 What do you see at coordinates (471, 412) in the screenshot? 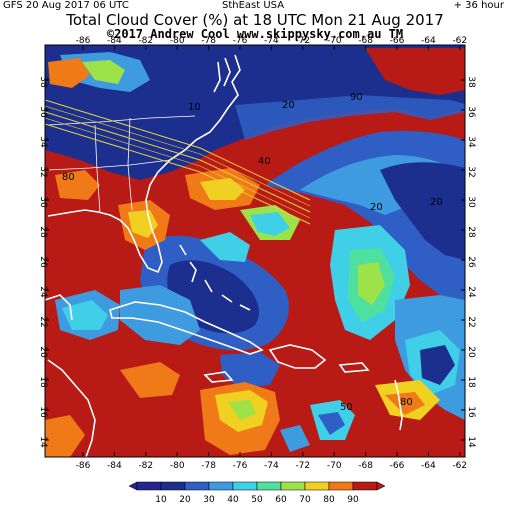
I see `lat-tick-label-right: 16` at bounding box center [471, 412].